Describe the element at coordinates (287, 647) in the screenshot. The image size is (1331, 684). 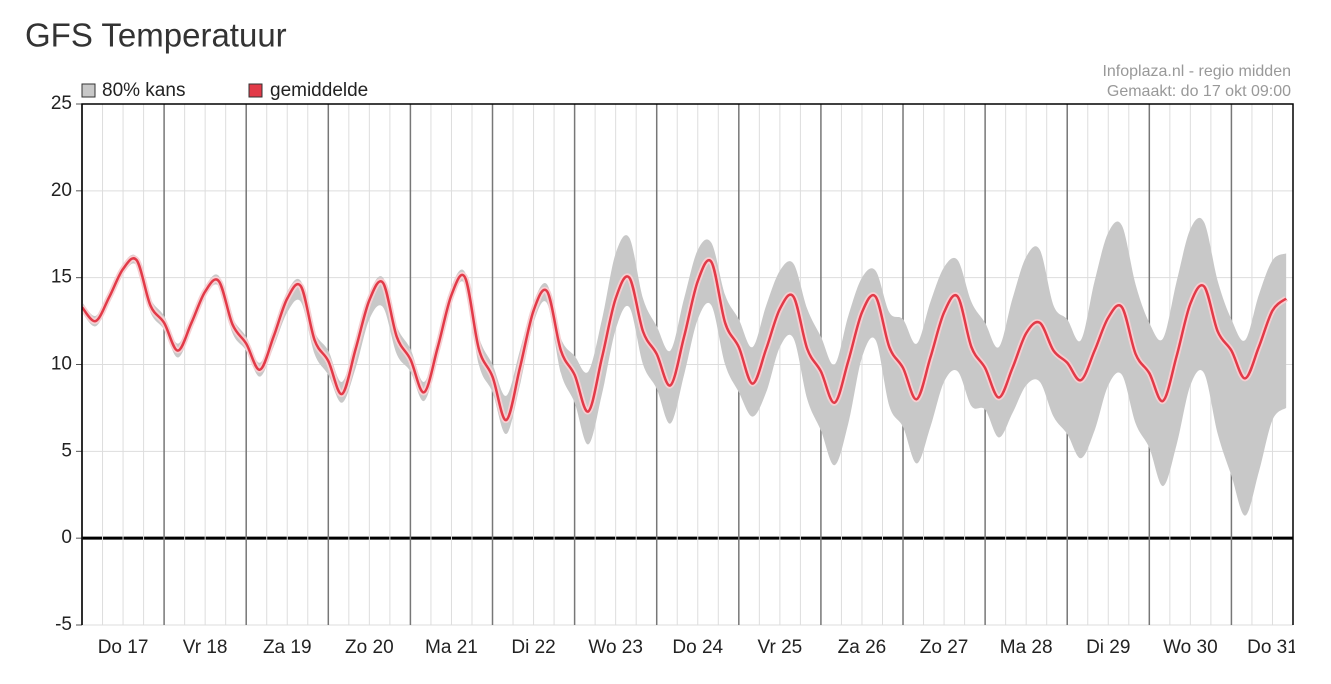
I see `x-tick-label: Za 19` at that location.